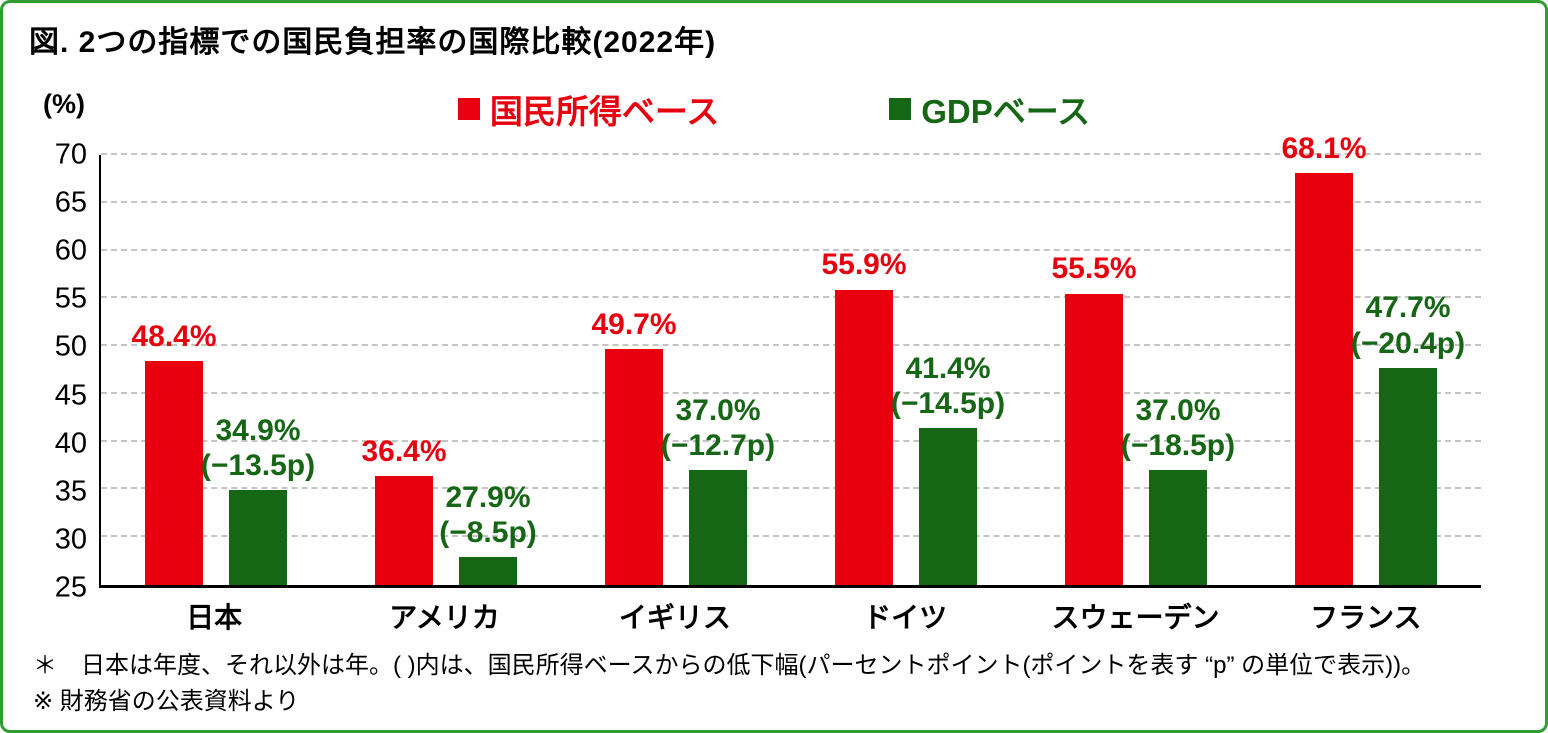  What do you see at coordinates (1408, 325) in the screenshot?
I see `bar-value-label: 47.7% (−20.4p)` at bounding box center [1408, 325].